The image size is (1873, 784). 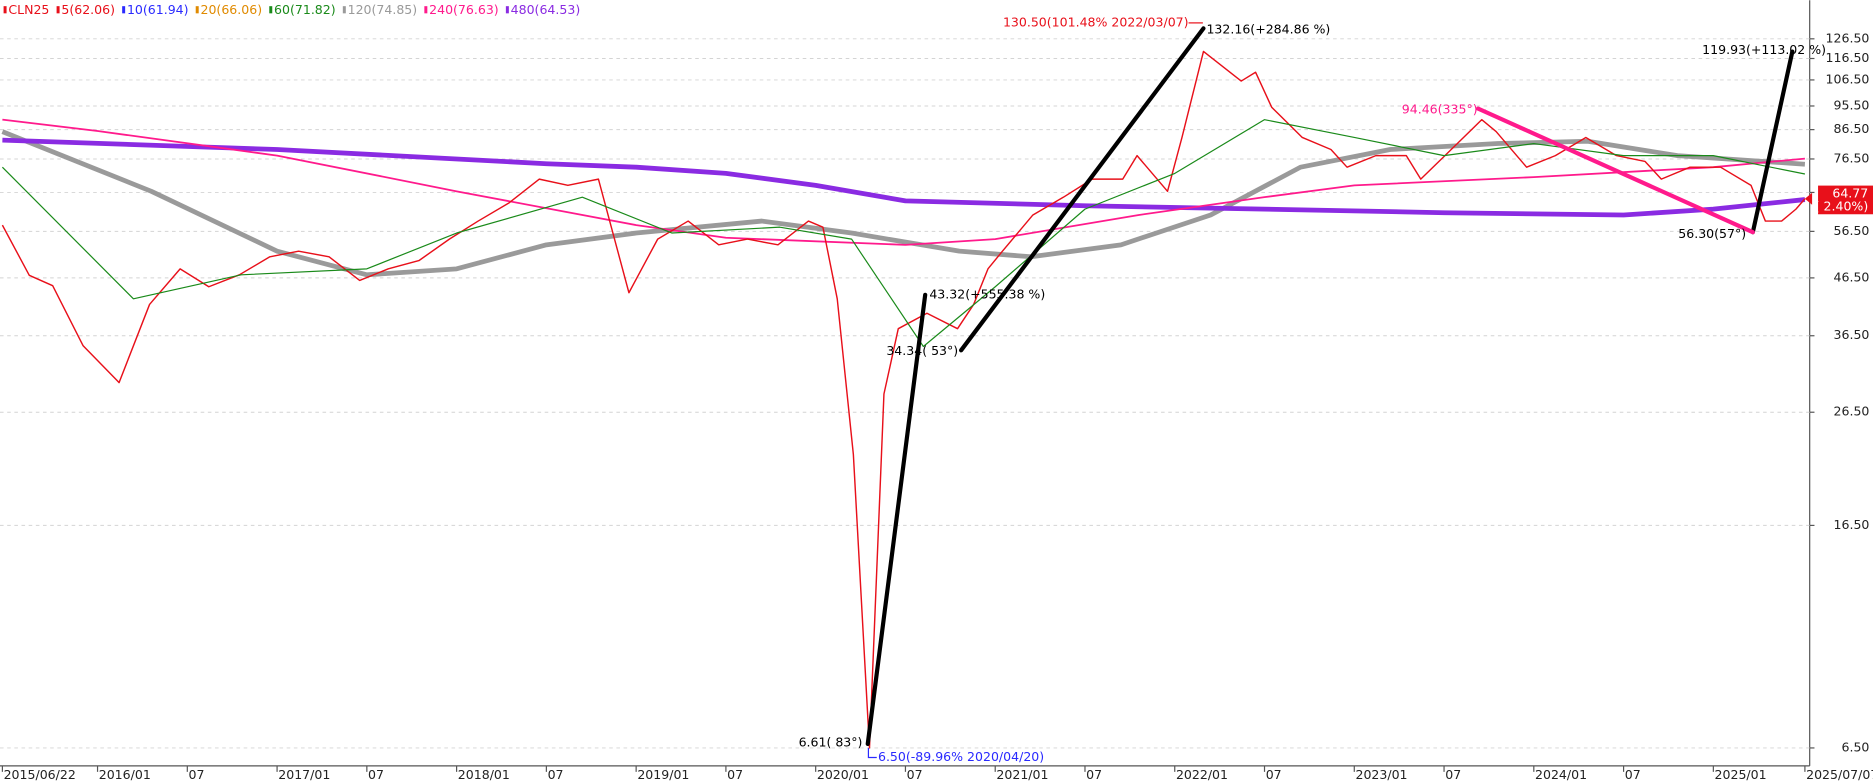 I want to click on y-tick-label: 86.50, so click(x=1852, y=128).